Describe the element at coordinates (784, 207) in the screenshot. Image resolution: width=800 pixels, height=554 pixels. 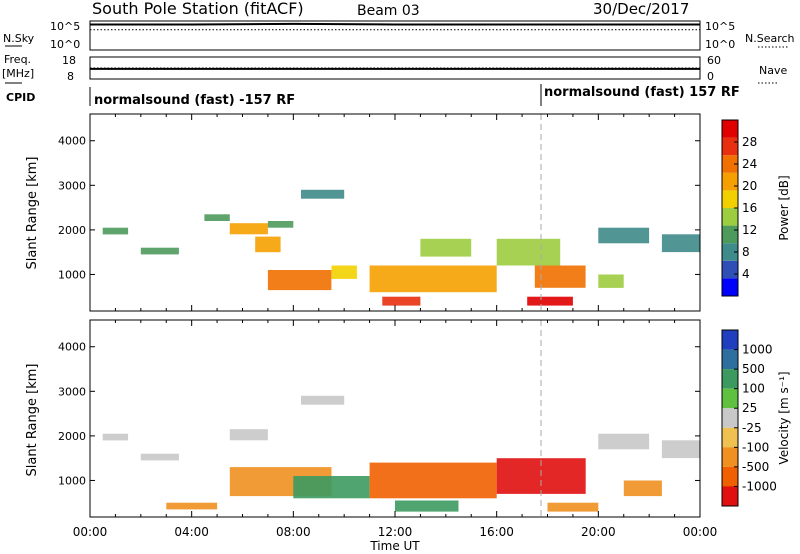
I see `power-colorbar-label: Power [dB]` at that location.